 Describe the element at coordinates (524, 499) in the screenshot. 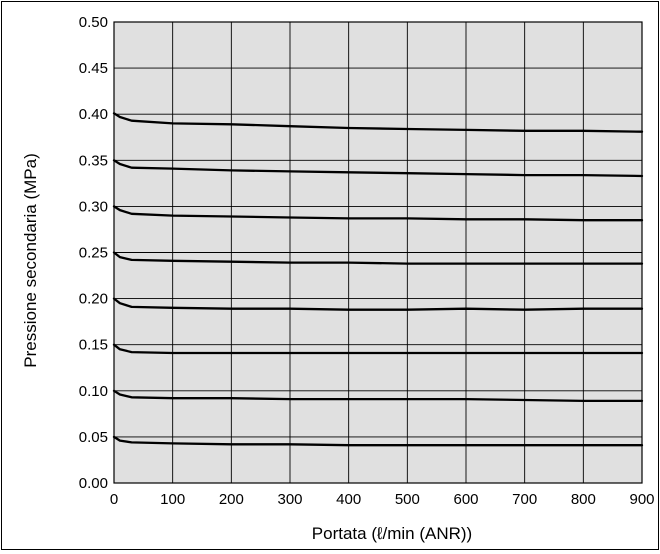

I see `x-tick-label: 700` at that location.